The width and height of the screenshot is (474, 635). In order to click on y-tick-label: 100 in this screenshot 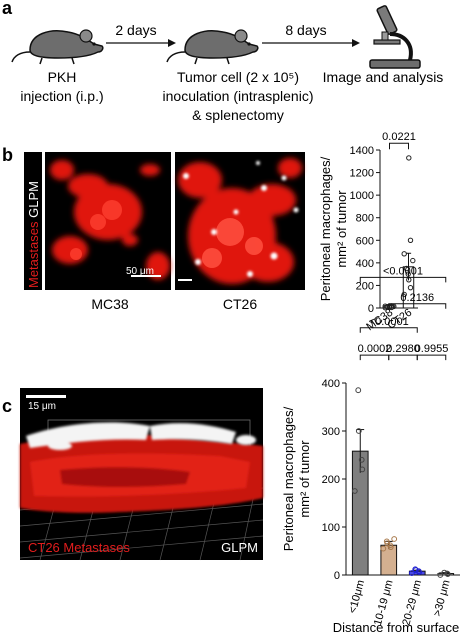, I will do `click(331, 528)`.